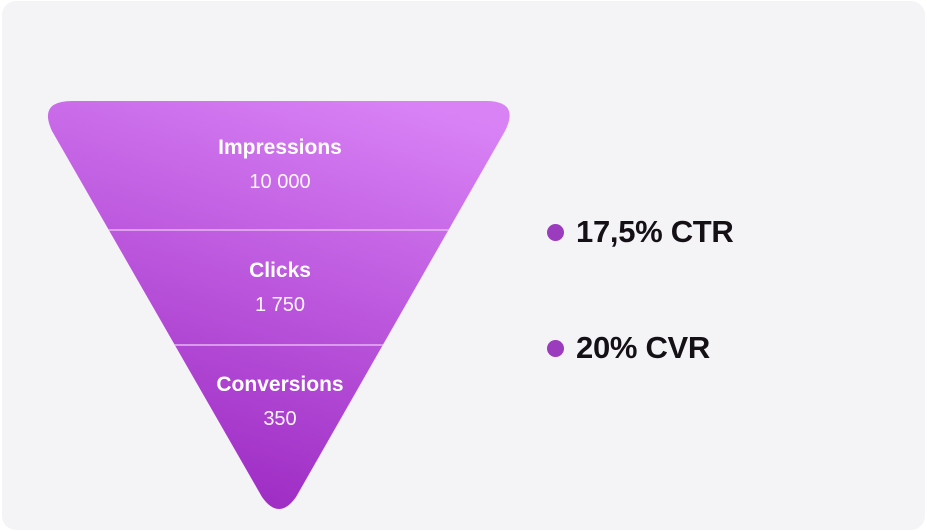 The image size is (927, 532). Describe the element at coordinates (643, 347) in the screenshot. I see `metric-label: 20% CVR` at that location.